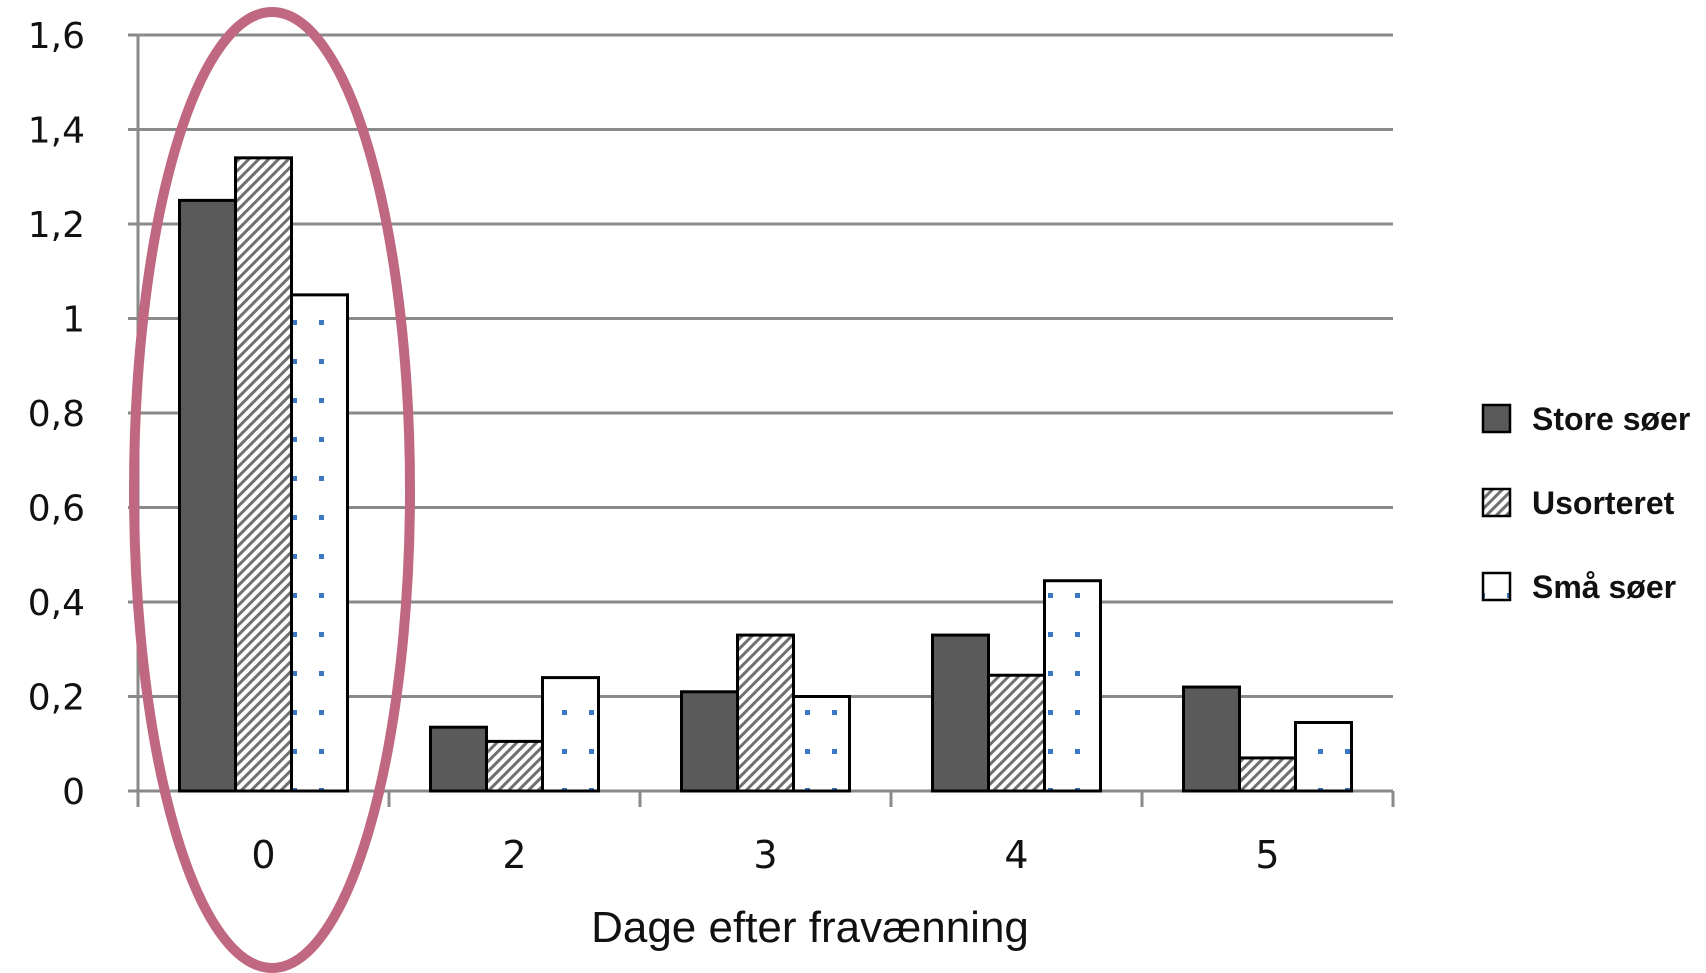 Image resolution: width=1706 pixels, height=973 pixels. Describe the element at coordinates (73, 320) in the screenshot. I see `y-tick-label: 1` at that location.